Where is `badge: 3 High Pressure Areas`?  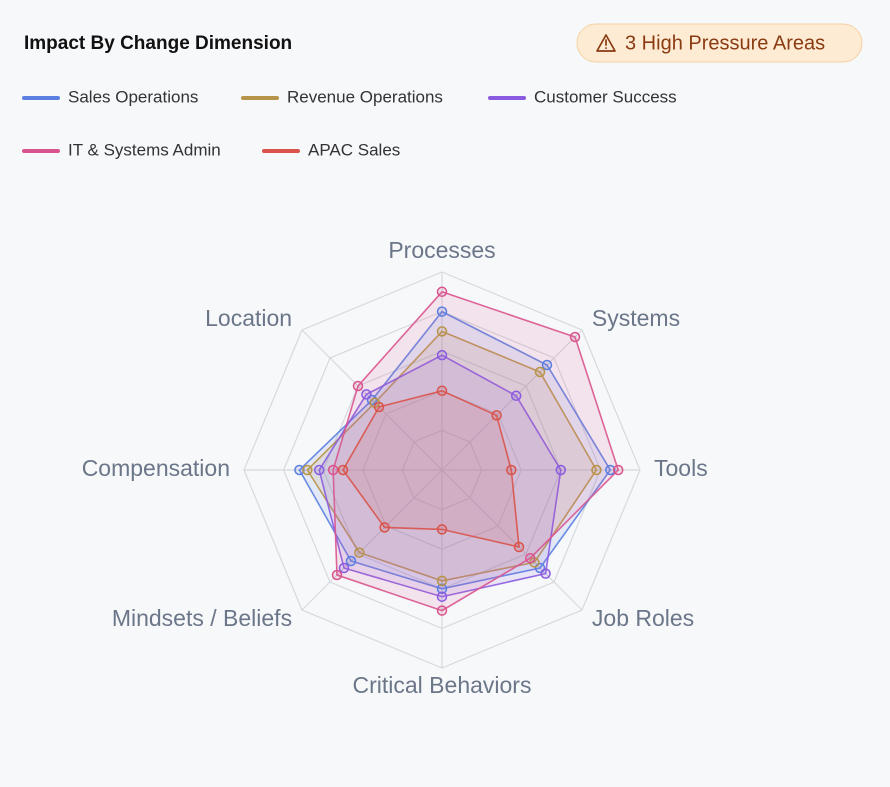
badge: 3 High Pressure Areas is located at coordinates (719, 43).